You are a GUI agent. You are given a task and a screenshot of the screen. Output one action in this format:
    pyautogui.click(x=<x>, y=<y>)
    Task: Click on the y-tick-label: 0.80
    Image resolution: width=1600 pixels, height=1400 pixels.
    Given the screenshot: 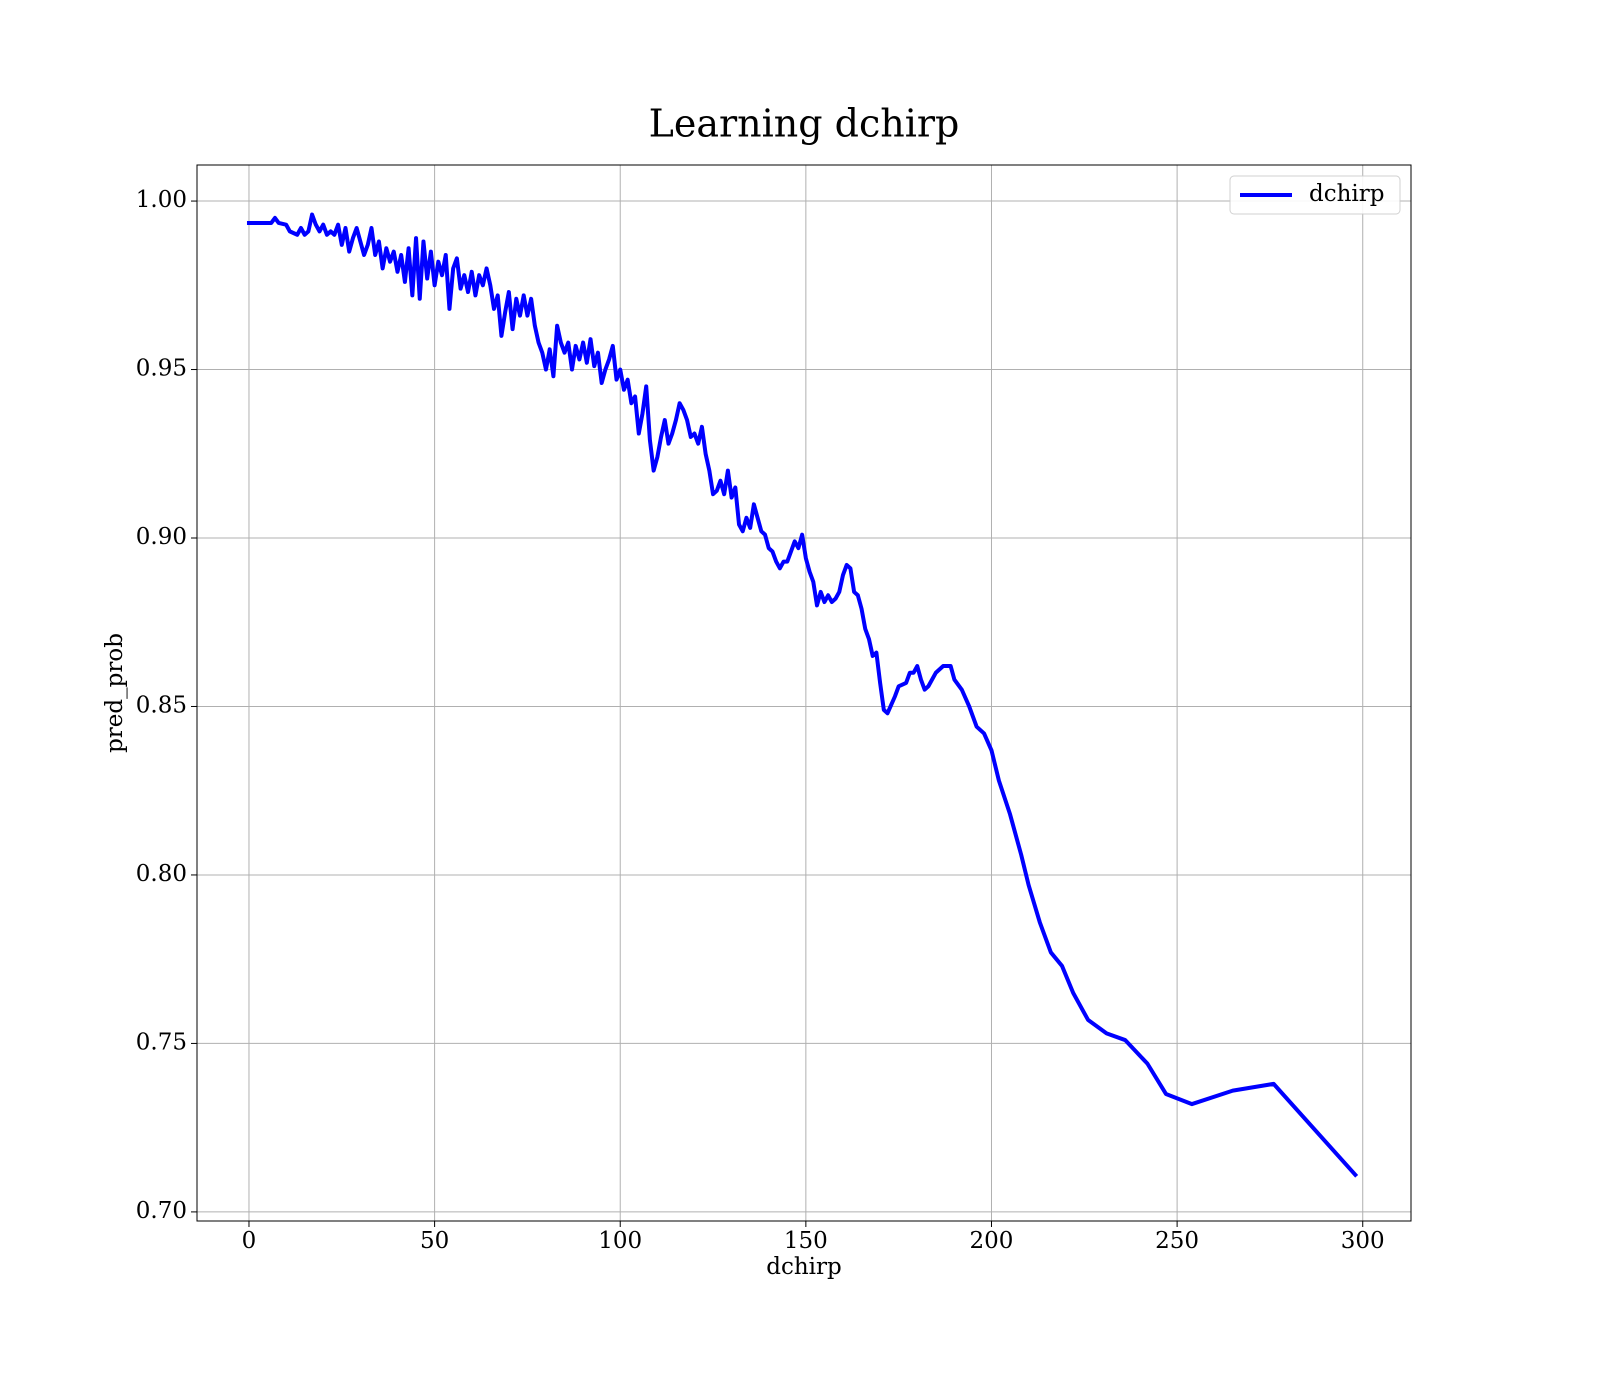 What is the action you would take?
    pyautogui.click(x=161, y=874)
    